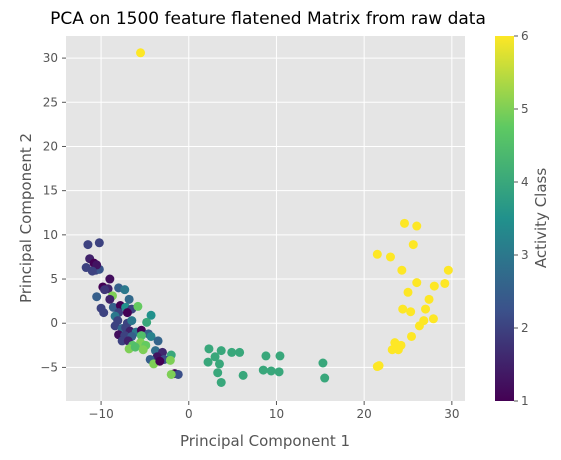 This screenshot has width=561, height=460. Describe the element at coordinates (541, 218) in the screenshot. I see `colorbar-label: Activity Class` at that location.